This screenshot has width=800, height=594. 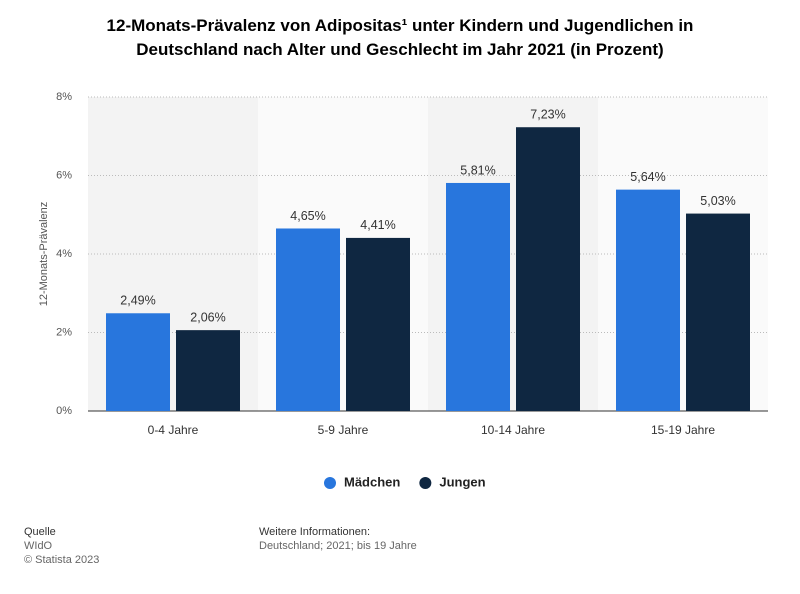 I want to click on x-tick-label: 15-19 Jahre, so click(x=683, y=430).